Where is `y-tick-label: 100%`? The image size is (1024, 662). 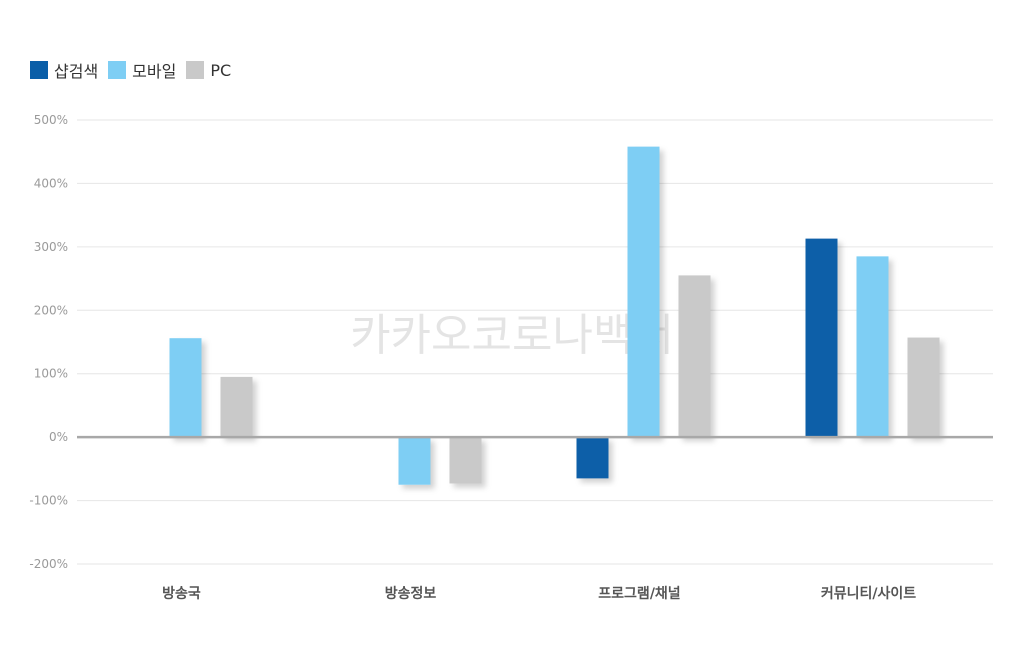
y-tick-label: 100% is located at coordinates (51, 374).